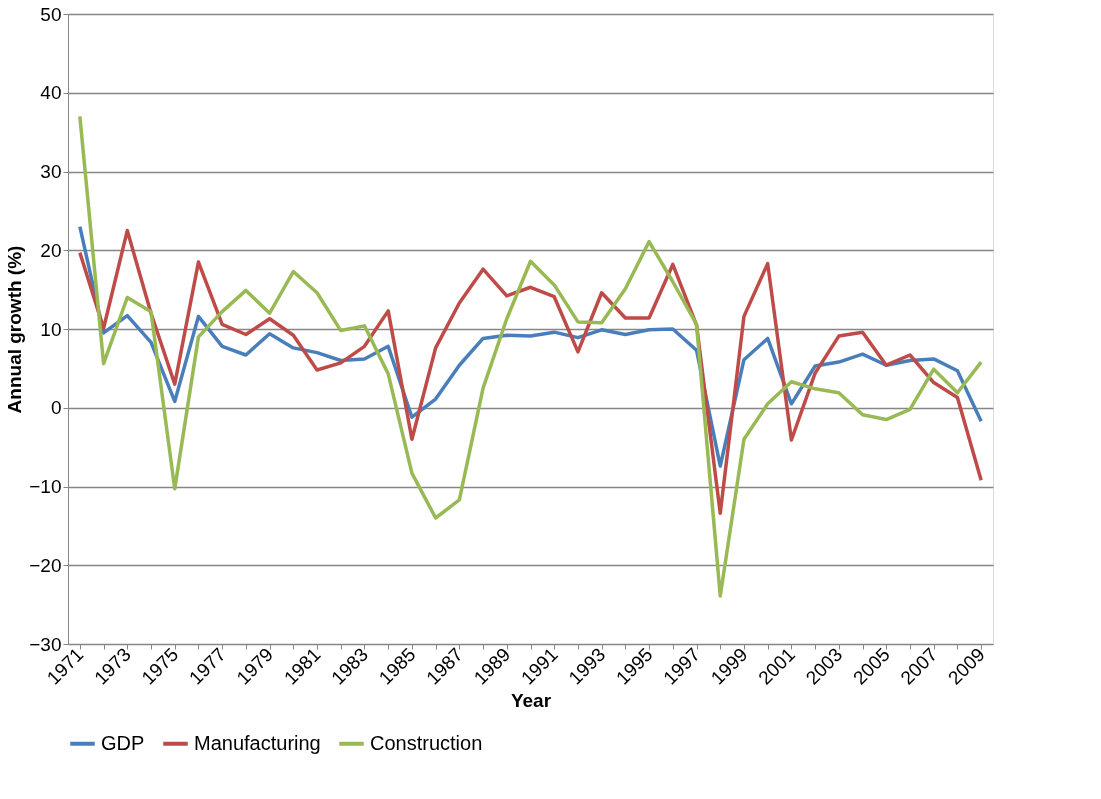 This screenshot has width=1101, height=799. Describe the element at coordinates (51, 329) in the screenshot. I see `y-tick-label: 10` at that location.